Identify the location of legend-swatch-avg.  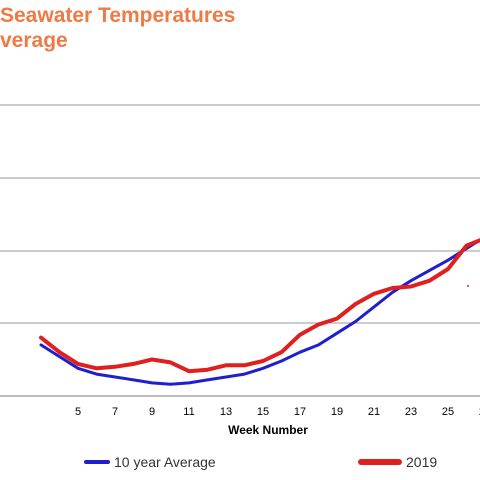
(97, 462).